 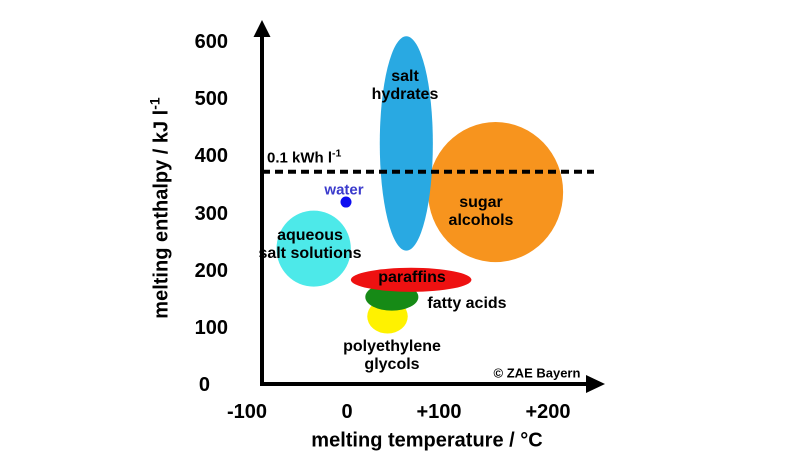 What do you see at coordinates (262, 28) in the screenshot?
I see `y-axis-arrowhead-icon` at bounding box center [262, 28].